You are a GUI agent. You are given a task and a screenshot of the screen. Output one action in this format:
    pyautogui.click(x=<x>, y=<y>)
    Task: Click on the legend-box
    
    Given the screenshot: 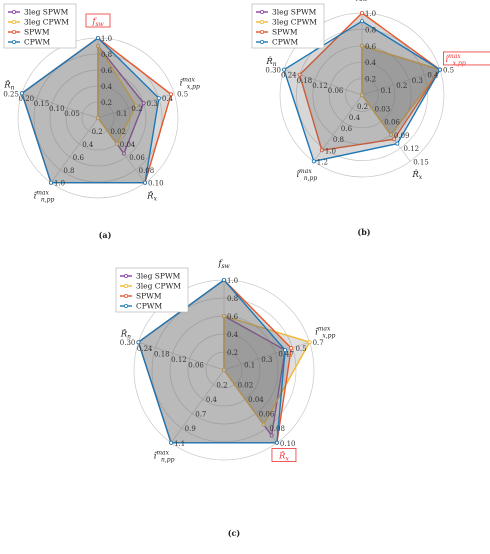 What is the action you would take?
    pyautogui.click(x=152, y=290)
    